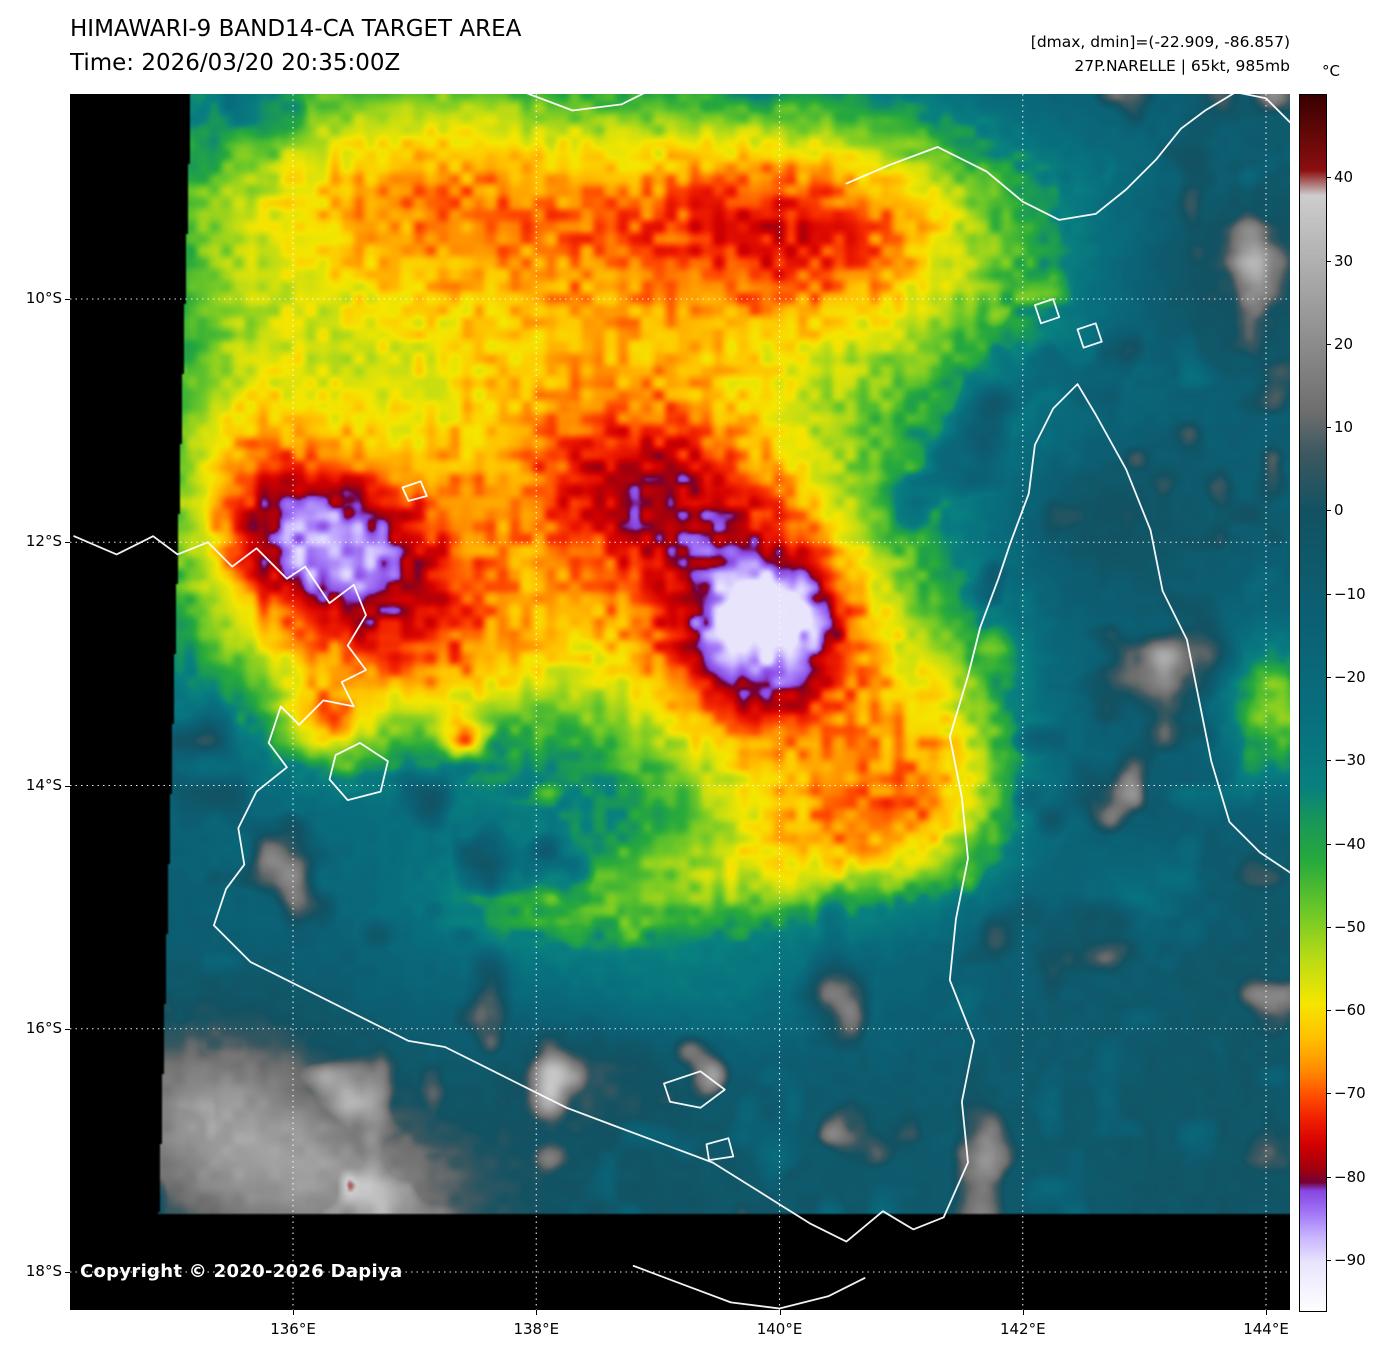 Image resolution: width=1388 pixels, height=1359 pixels. What do you see at coordinates (43, 1027) in the screenshot?
I see `y-tick-label: 16°S` at bounding box center [43, 1027].